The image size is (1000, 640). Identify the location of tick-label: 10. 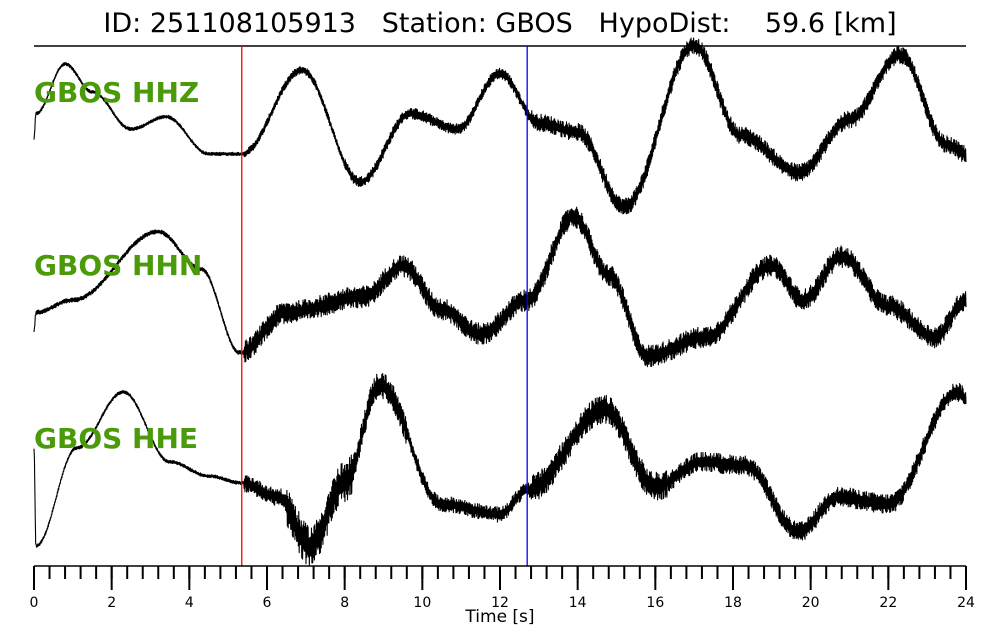
(422, 603).